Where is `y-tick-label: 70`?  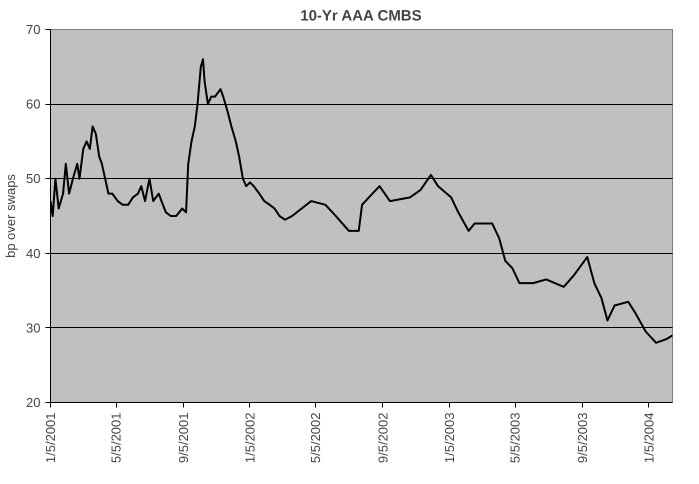 y-tick-label: 70 is located at coordinates (33, 29).